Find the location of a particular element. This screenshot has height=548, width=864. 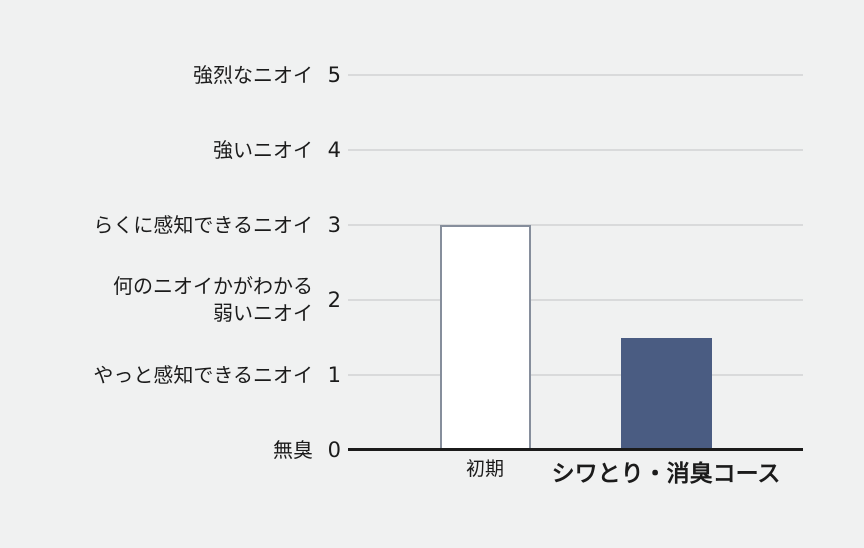

bar-deodorize-course is located at coordinates (666, 393).